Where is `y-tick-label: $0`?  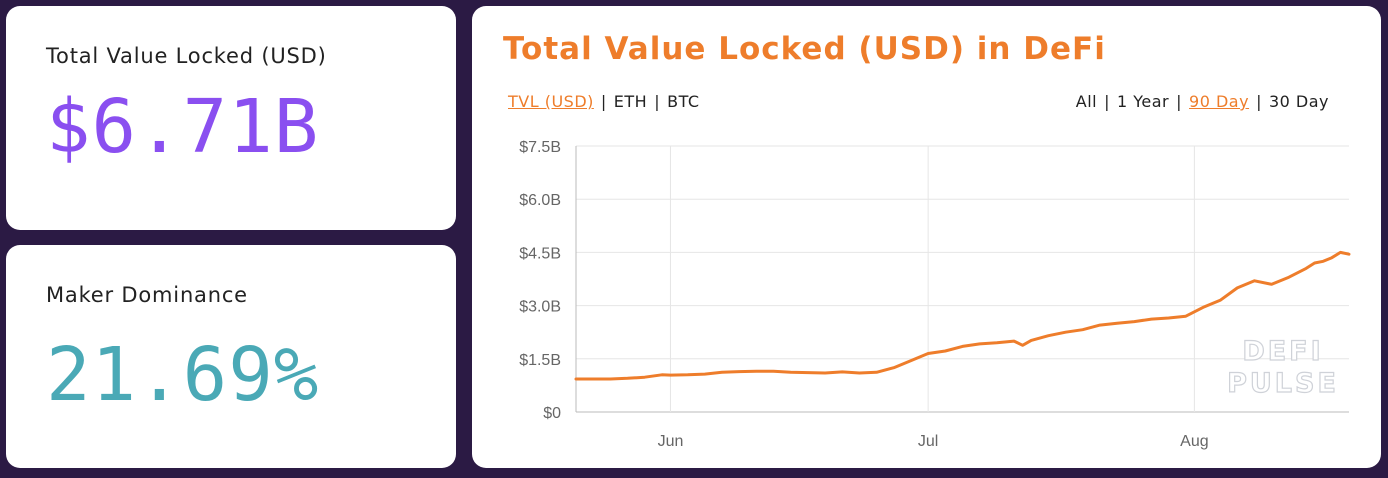 y-tick-label: $0 is located at coordinates (552, 413).